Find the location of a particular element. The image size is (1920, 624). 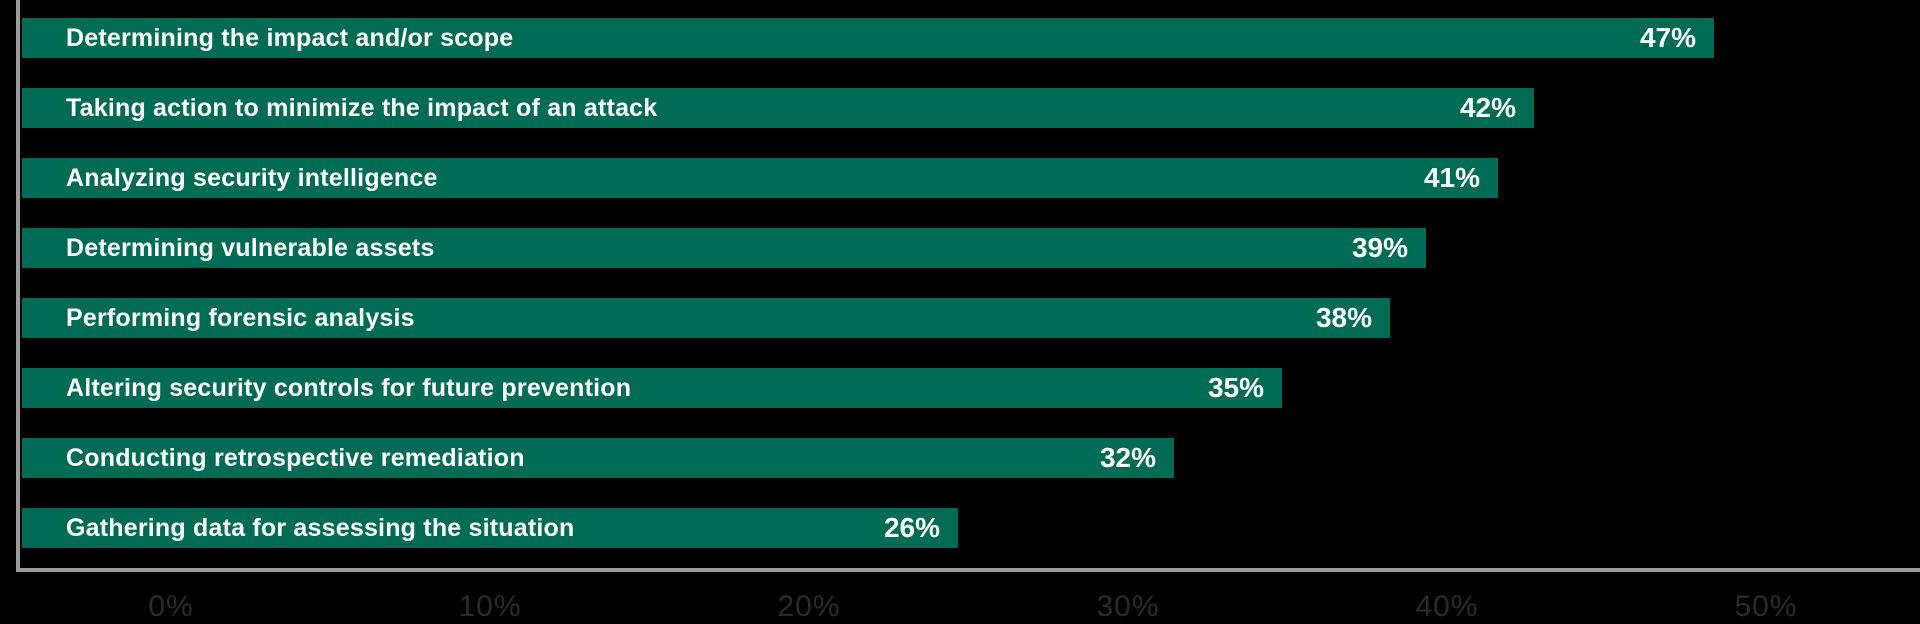

bar-category-label: Determining vulnerable assets is located at coordinates (250, 247).